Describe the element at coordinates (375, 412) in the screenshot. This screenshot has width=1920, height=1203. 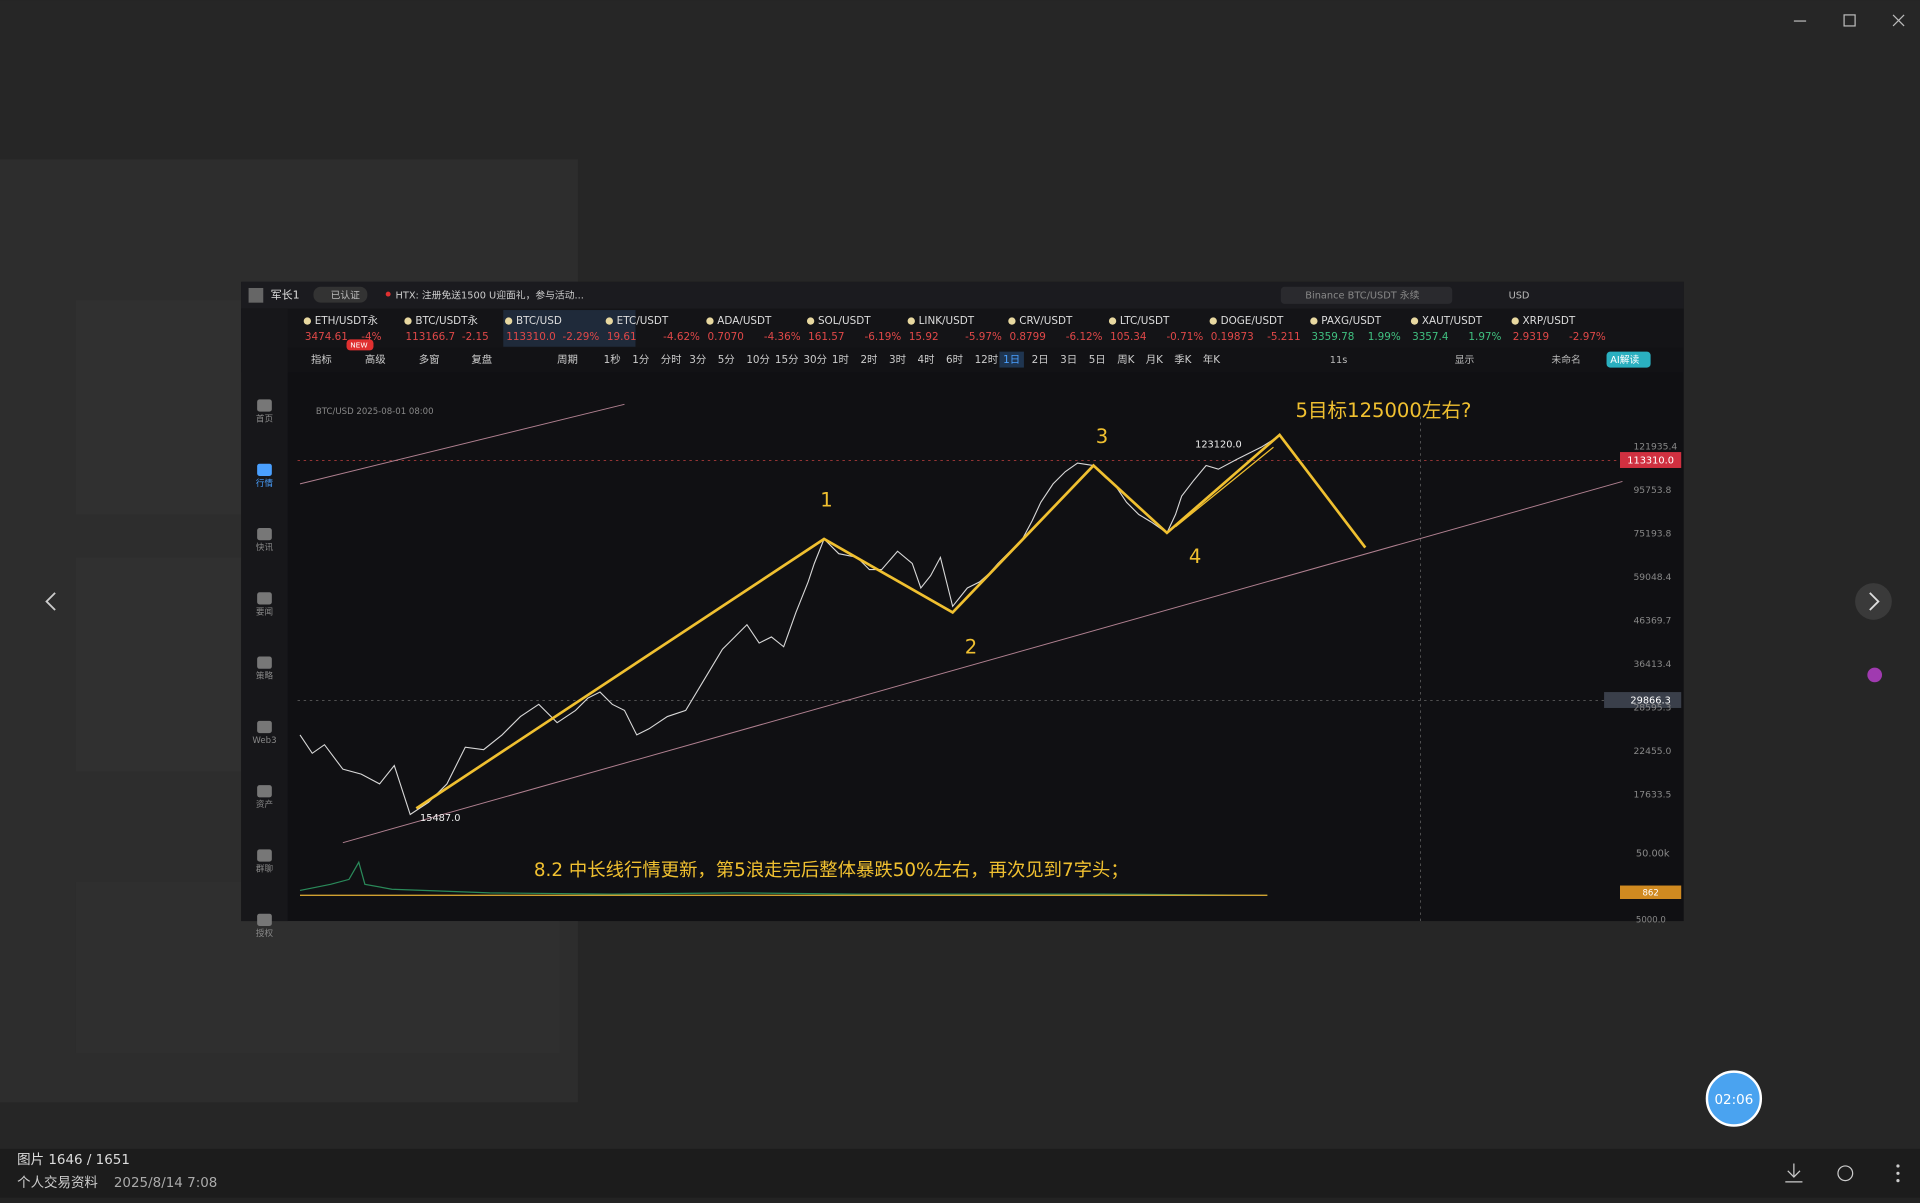
I see `symbol-line: BTC/USD 2025-08-01 08:00` at that location.